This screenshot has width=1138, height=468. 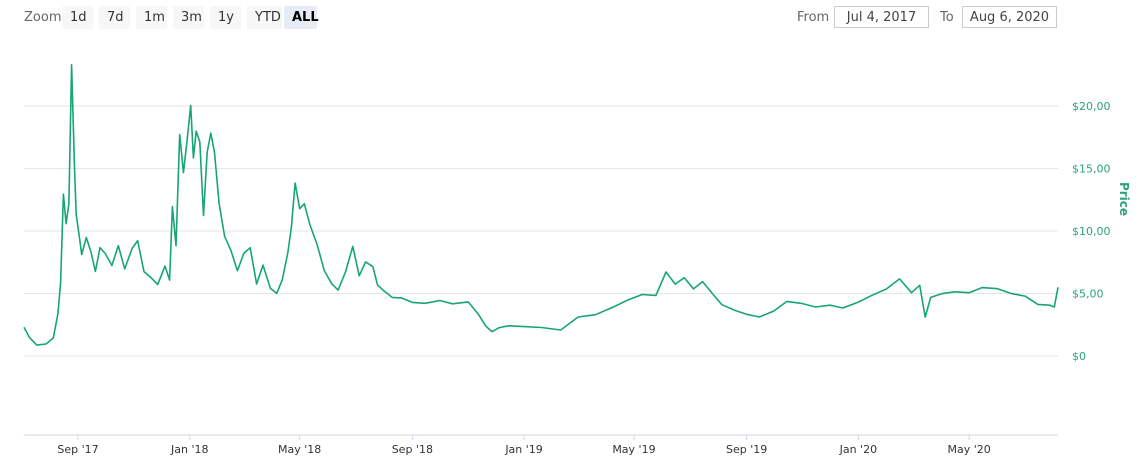 I want to click on y-tick-label: $10,00, so click(x=1091, y=231).